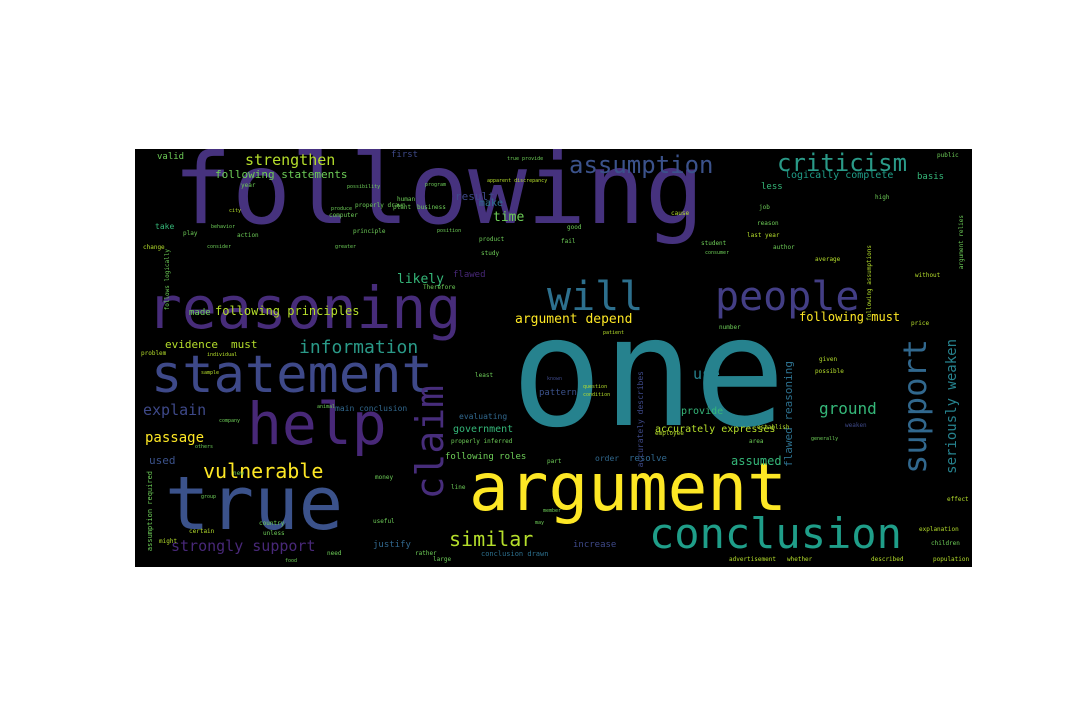  What do you see at coordinates (380, 205) in the screenshot?
I see `word-properly-drawn: properly drawn` at bounding box center [380, 205].